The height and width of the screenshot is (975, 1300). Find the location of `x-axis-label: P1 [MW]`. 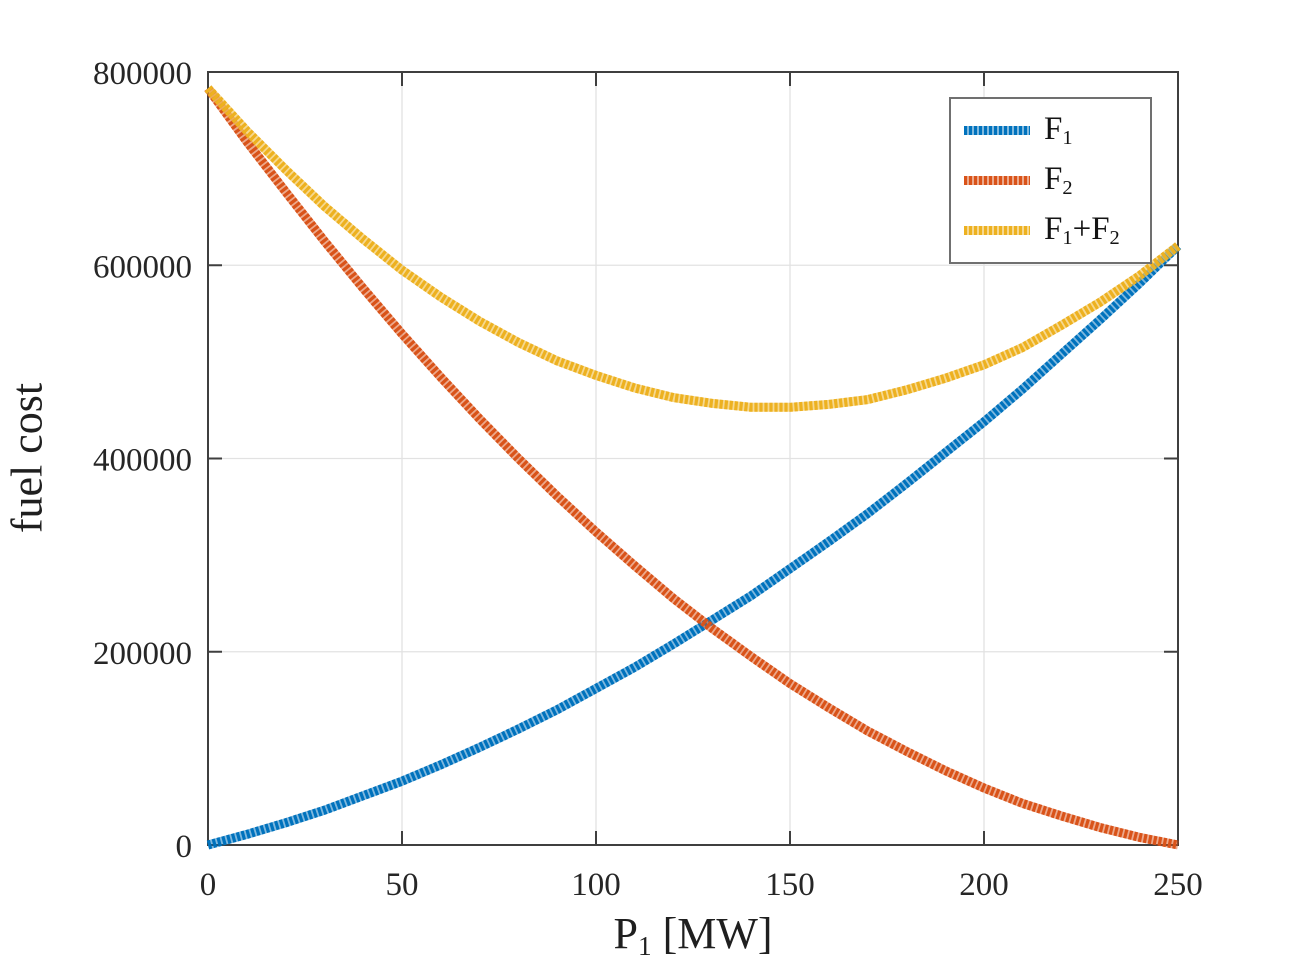

x-axis-label: P1 [MW] is located at coordinates (693, 935).